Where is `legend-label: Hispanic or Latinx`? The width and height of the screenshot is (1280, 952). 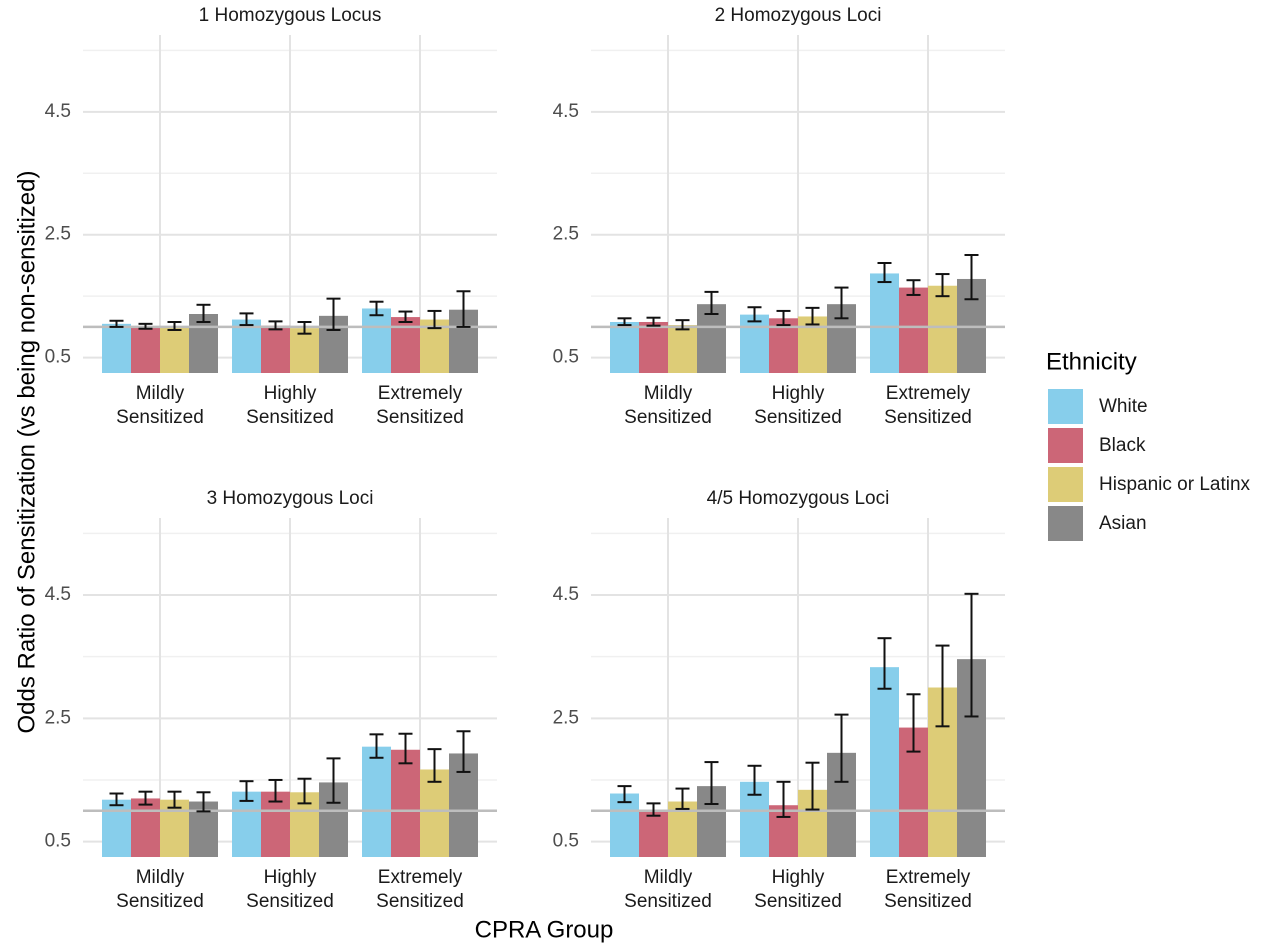 legend-label: Hispanic or Latinx is located at coordinates (1175, 484).